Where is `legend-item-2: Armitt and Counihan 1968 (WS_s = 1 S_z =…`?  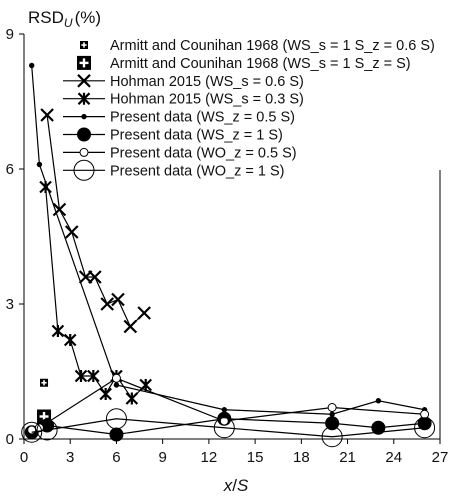
legend-item-2: Armitt and Counihan 1968 (WS_s = 1 S_z =… is located at coordinates (244, 63).